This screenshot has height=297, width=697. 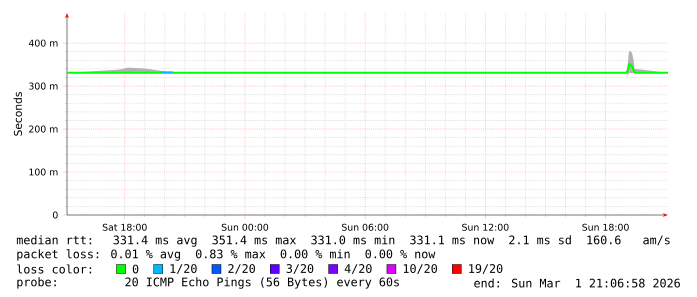 I want to click on y-tick-label: 300 m, so click(x=43, y=86).